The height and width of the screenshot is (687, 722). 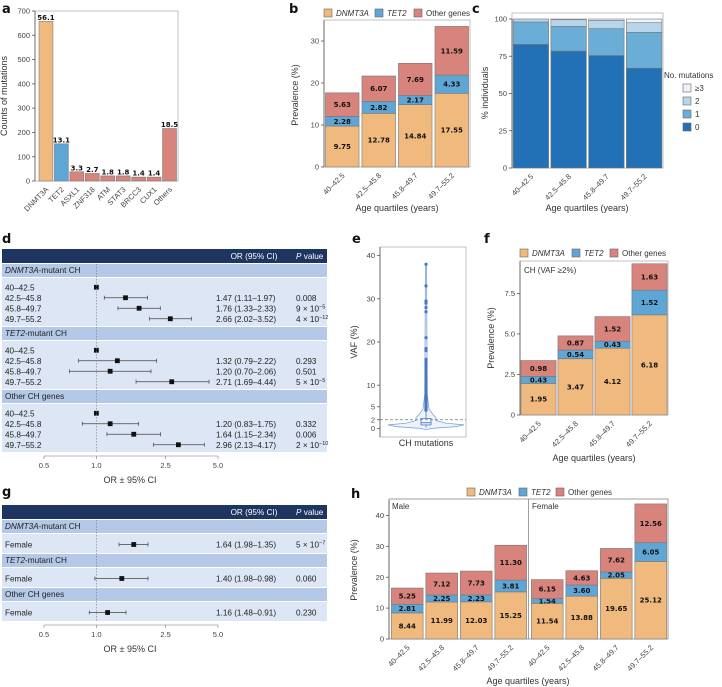 I want to click on p-value: 0.008, so click(x=306, y=298).